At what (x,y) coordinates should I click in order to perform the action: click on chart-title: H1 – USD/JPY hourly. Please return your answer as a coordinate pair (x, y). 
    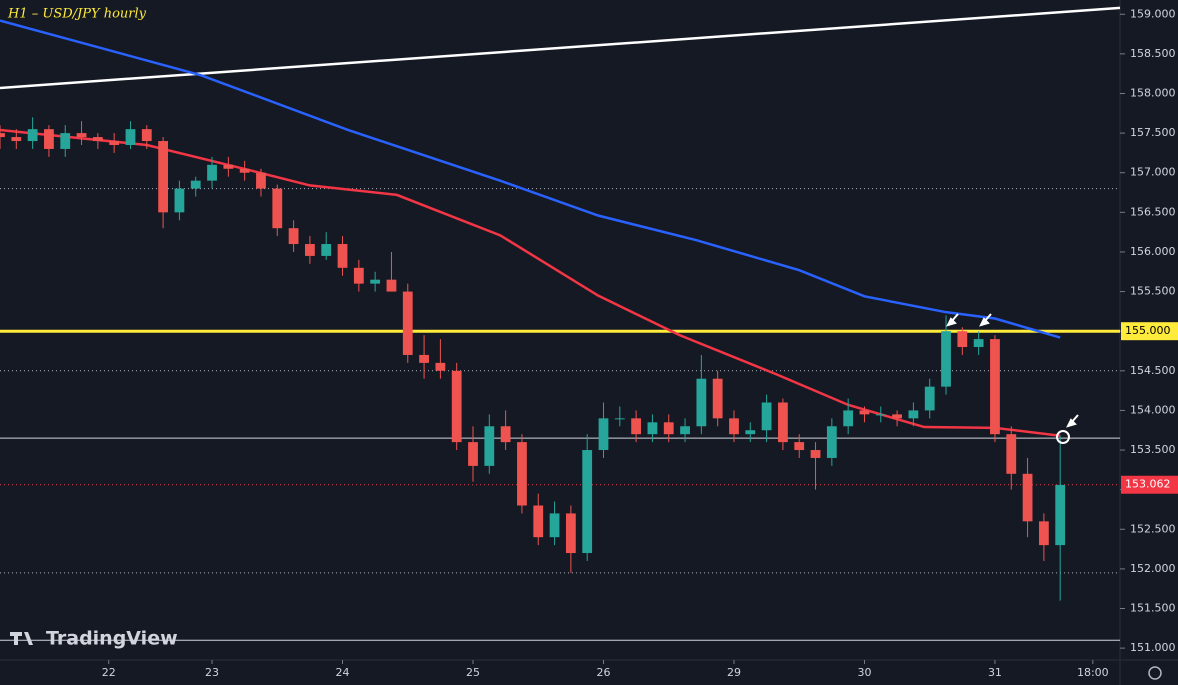
    Looking at the image, I should click on (77, 14).